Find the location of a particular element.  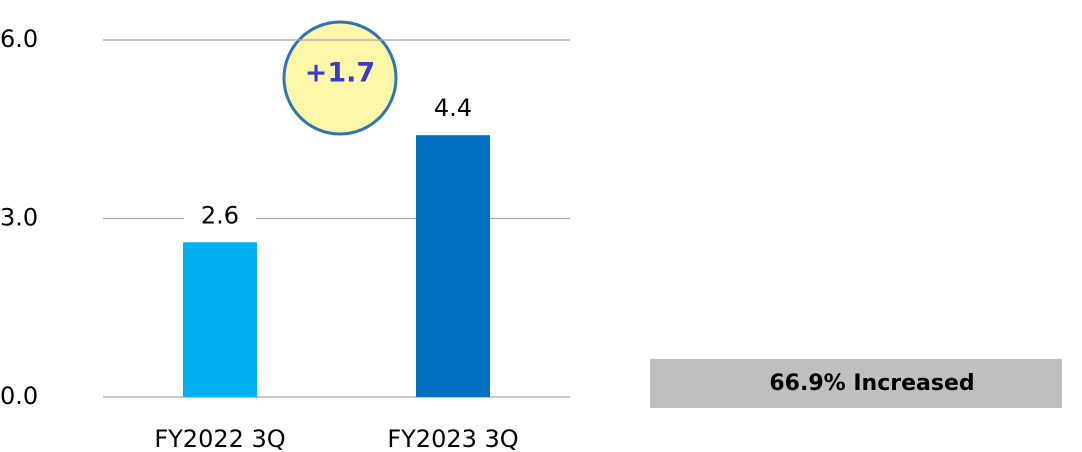

y-tick-label: 0.0 is located at coordinates (19, 396).